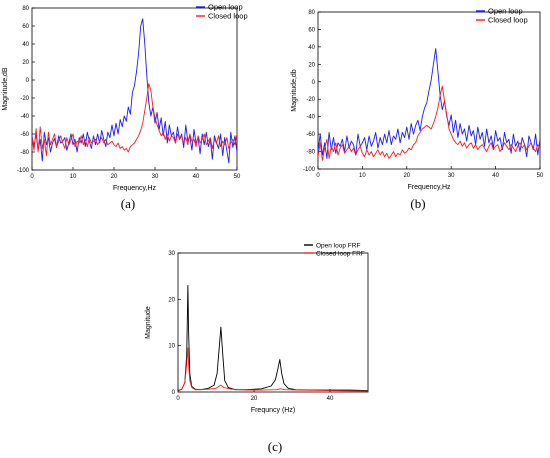 The image size is (550, 458). I want to click on y-tick-label: 10, so click(171, 347).